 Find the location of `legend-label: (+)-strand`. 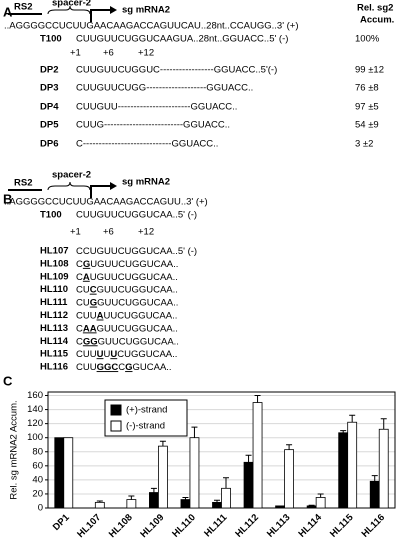

legend-label: (+)-strand is located at coordinates (146, 410).